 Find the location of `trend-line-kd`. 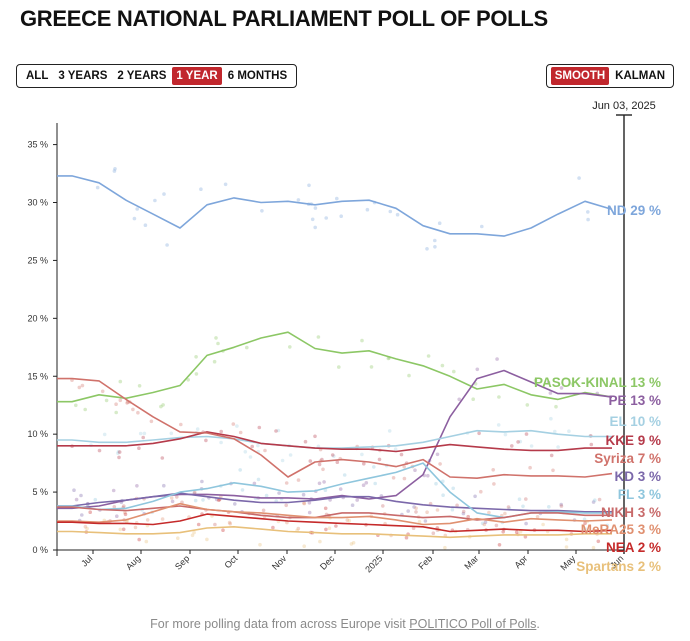

trend-line-kd is located at coordinates (334, 502).